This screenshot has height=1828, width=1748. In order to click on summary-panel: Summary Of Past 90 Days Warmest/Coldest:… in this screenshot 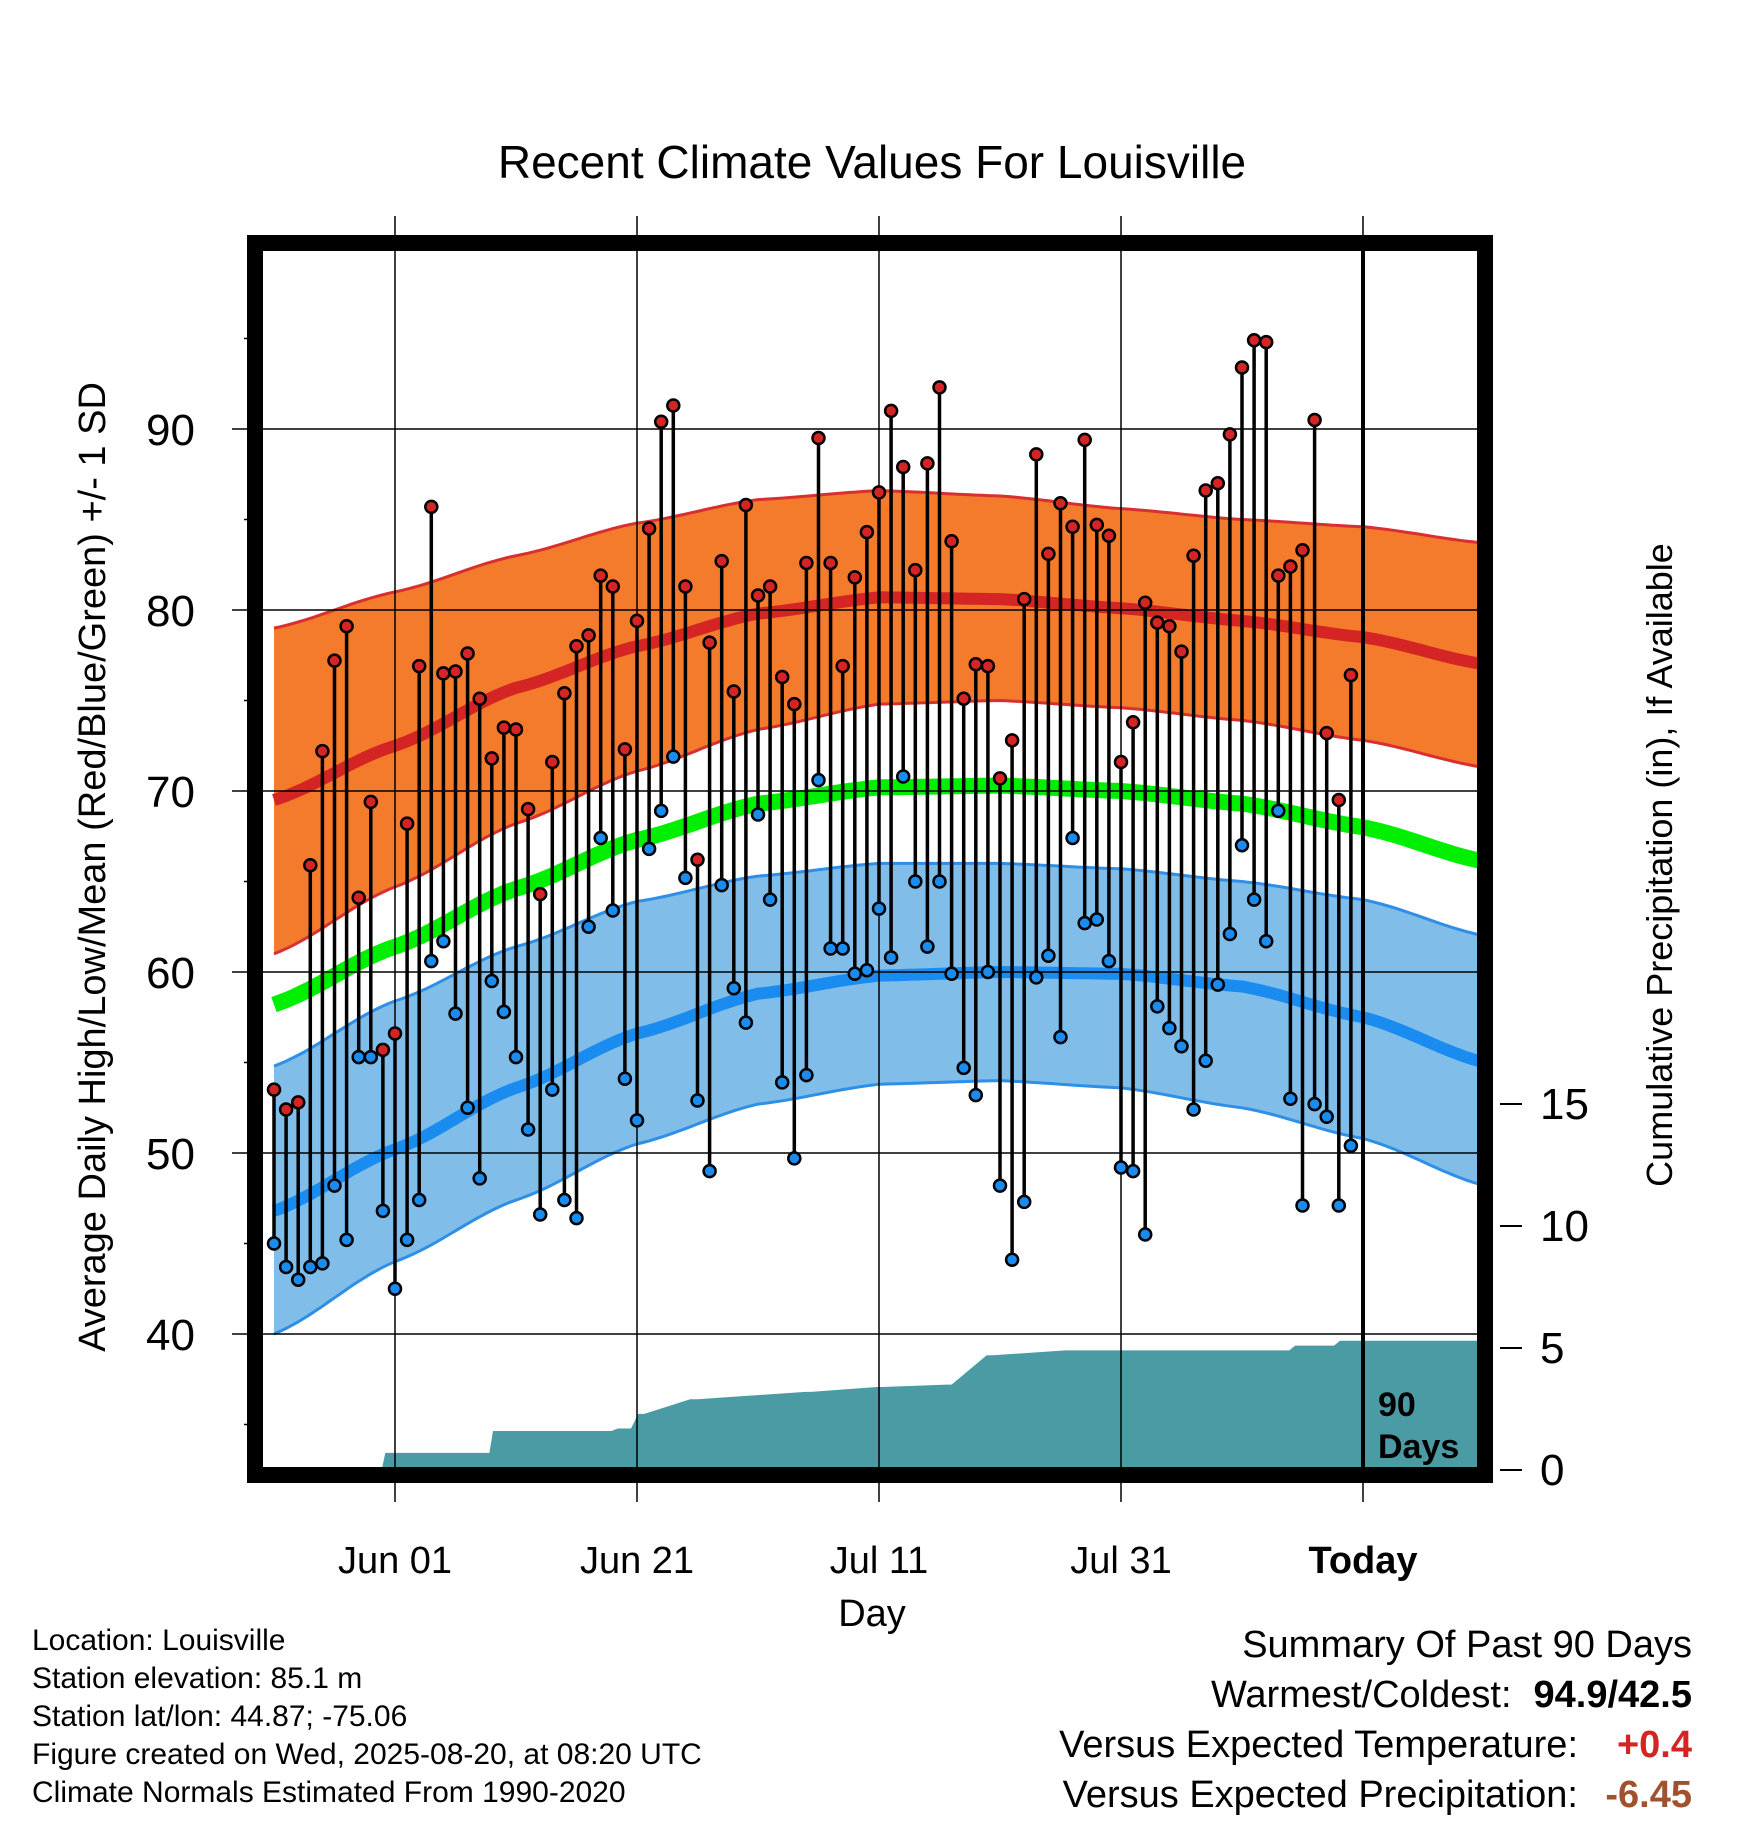, I will do `click(1375, 1720)`.